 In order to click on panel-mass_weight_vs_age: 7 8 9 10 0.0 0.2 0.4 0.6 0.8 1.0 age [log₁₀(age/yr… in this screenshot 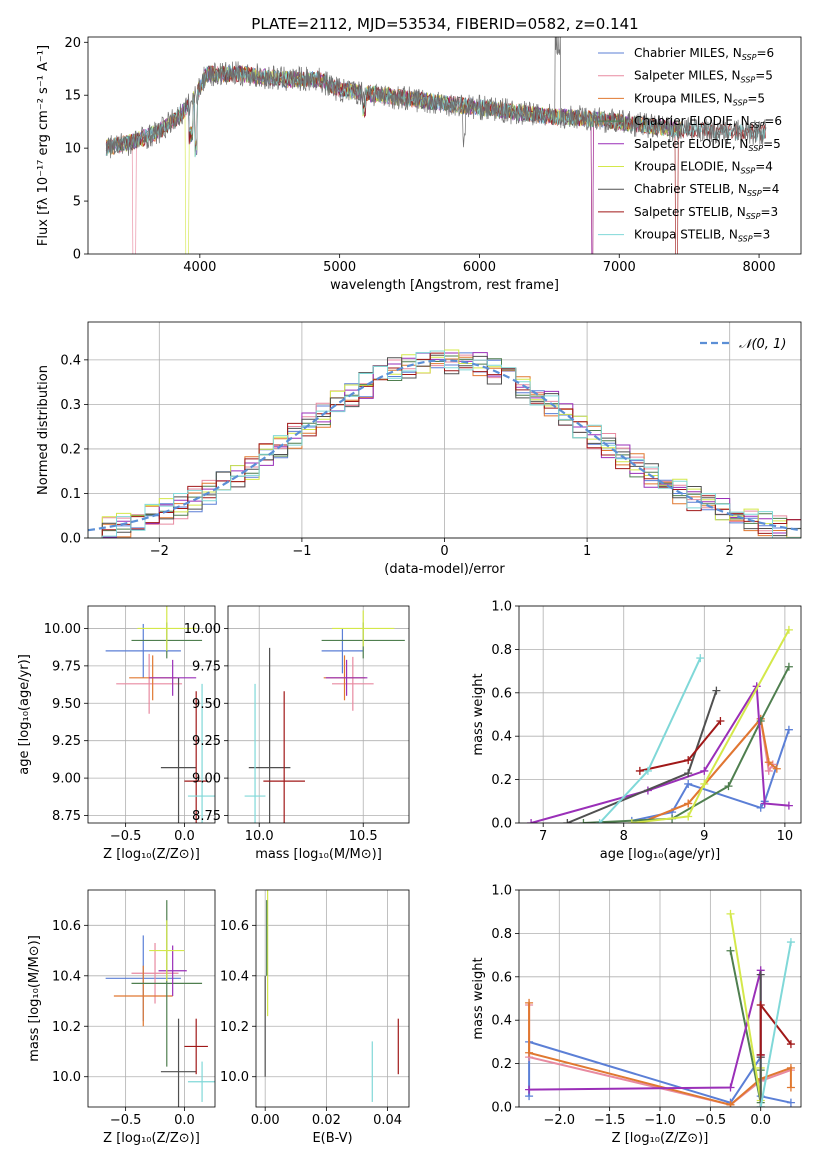, I will do `click(636, 731)`.